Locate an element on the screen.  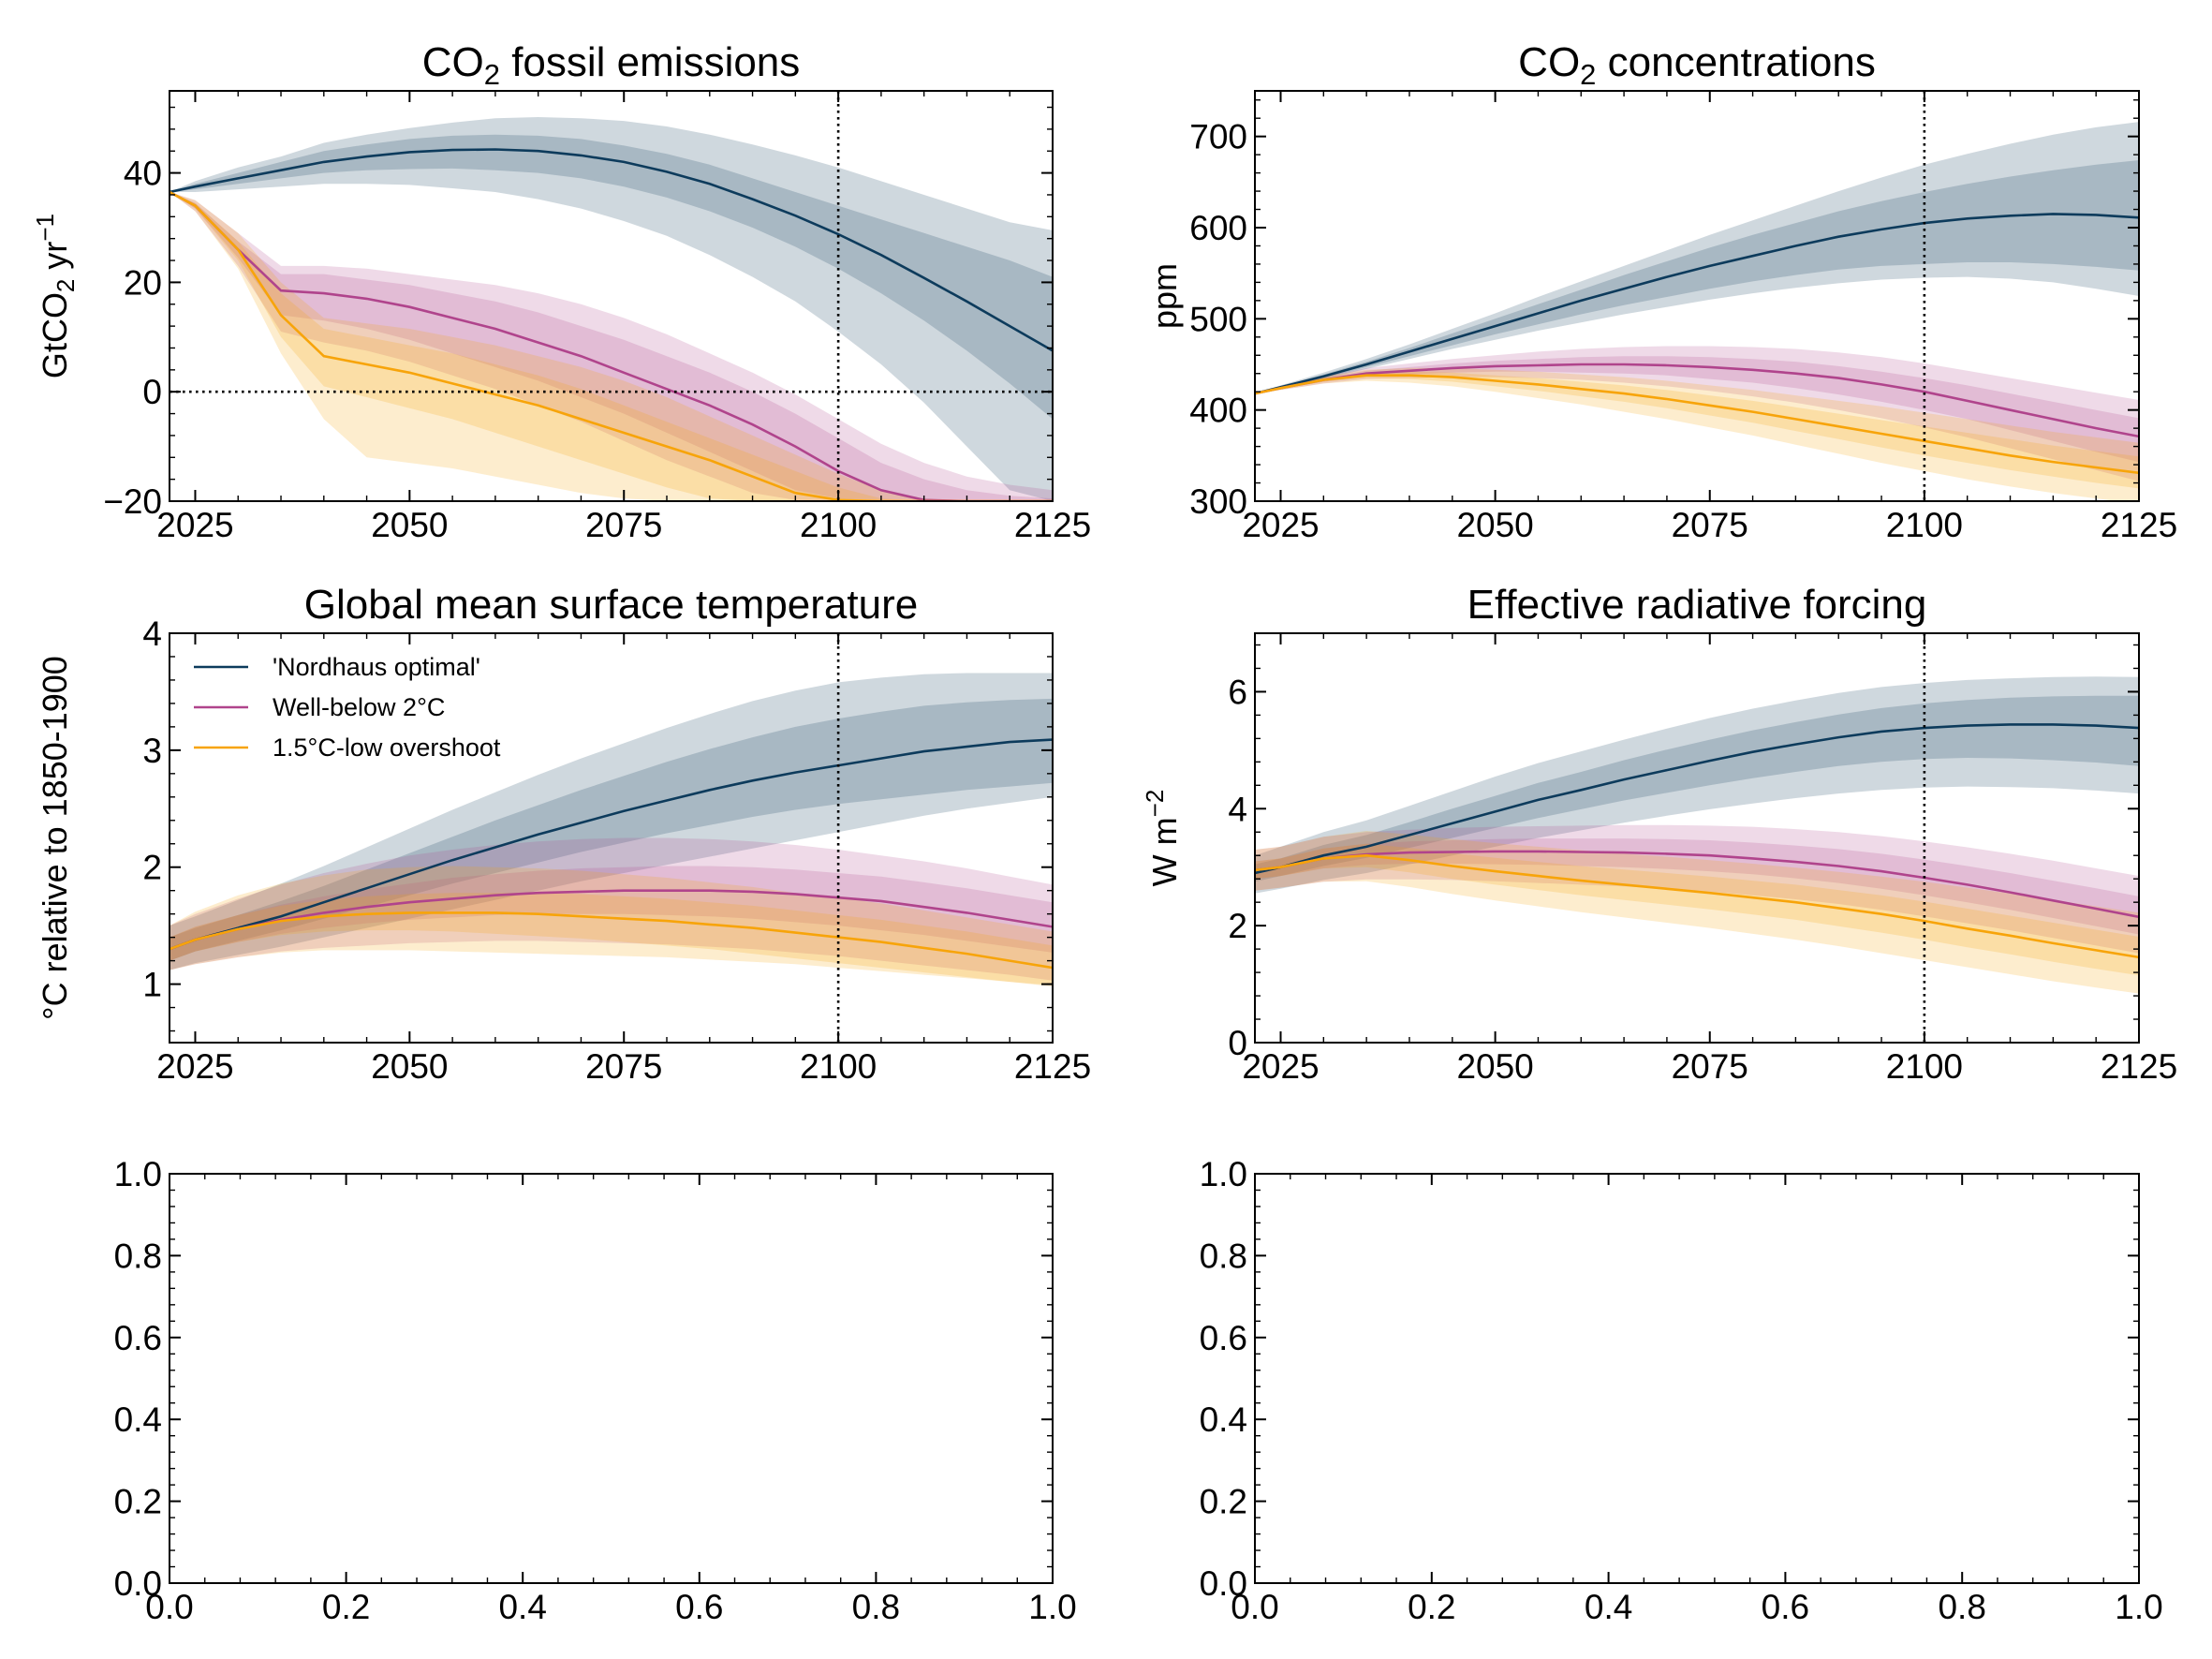
title-text: Global mean surface temperature is located at coordinates (611, 605).